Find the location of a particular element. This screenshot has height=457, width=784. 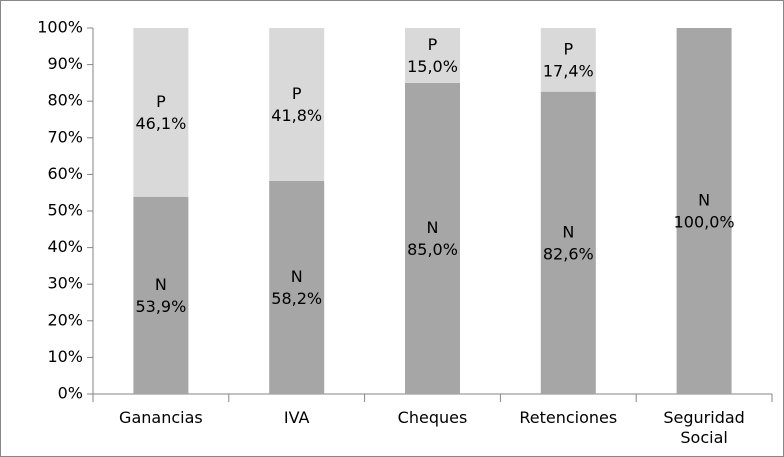

data-label: 41,8% is located at coordinates (296, 115).